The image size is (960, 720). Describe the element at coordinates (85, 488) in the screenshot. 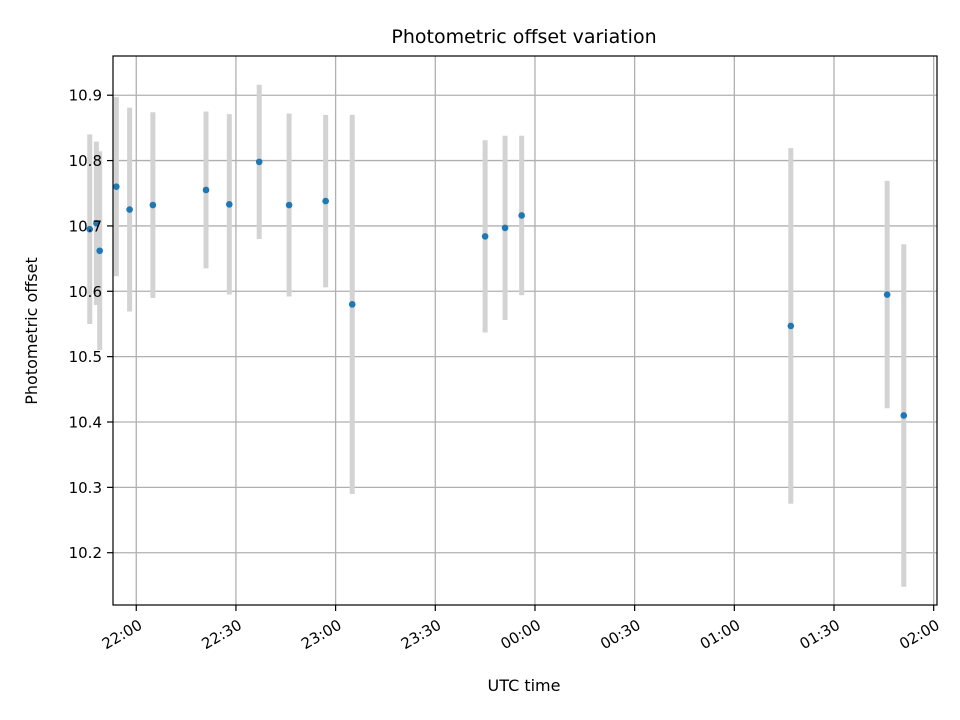

I see `y-tick-label: 10.3` at that location.